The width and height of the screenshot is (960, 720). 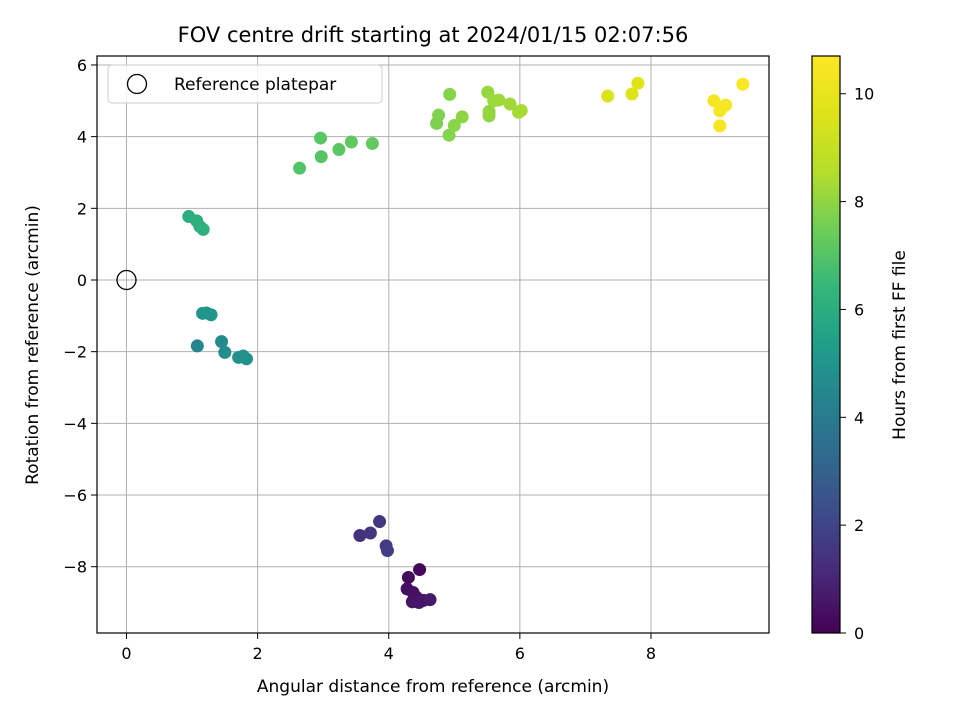 What do you see at coordinates (82, 137) in the screenshot?
I see `y-tick-label: 4` at bounding box center [82, 137].